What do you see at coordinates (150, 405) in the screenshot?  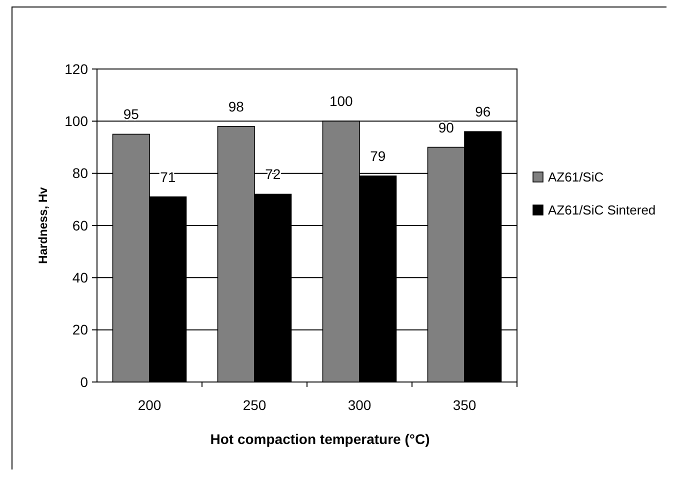 I see `x-tick-label: 200` at bounding box center [150, 405].